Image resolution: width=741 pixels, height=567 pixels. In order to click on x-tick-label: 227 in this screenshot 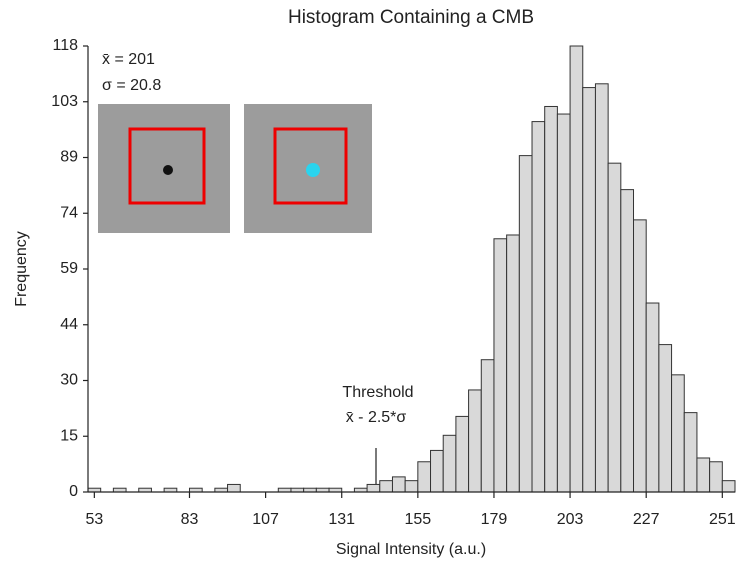, I will do `click(646, 519)`.